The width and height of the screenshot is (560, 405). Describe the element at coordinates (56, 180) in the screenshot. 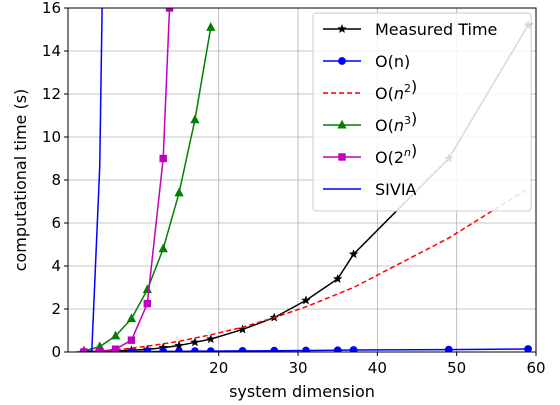

I see `y-tick-label: 8` at that location.